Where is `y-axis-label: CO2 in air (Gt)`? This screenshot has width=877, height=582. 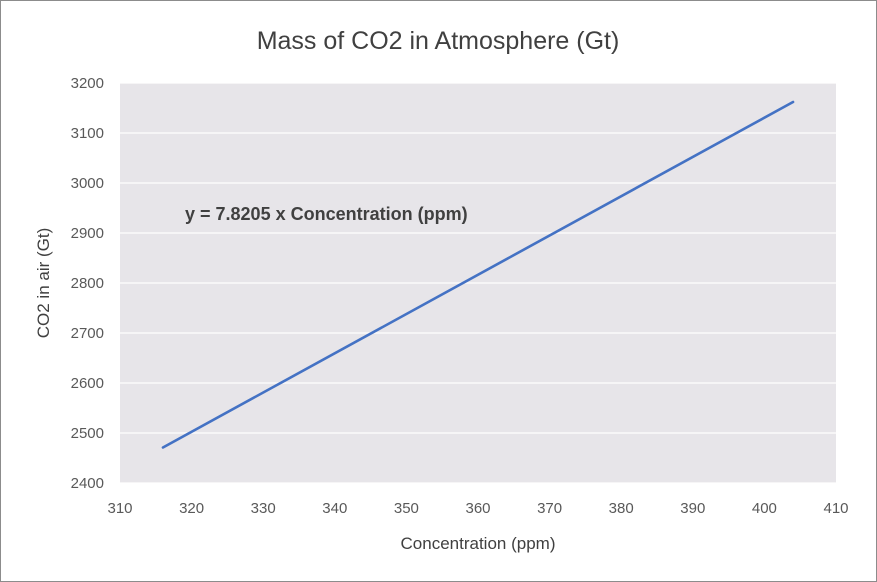 y-axis-label: CO2 in air (Gt) is located at coordinates (43, 283).